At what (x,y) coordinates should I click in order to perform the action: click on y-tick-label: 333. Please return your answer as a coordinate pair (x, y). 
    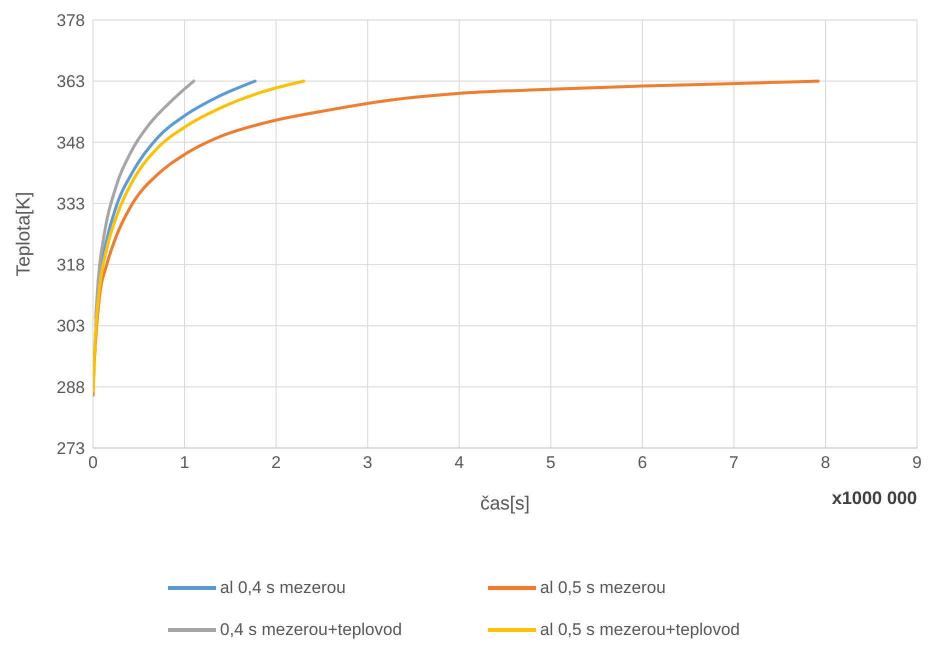
    Looking at the image, I should click on (70, 204).